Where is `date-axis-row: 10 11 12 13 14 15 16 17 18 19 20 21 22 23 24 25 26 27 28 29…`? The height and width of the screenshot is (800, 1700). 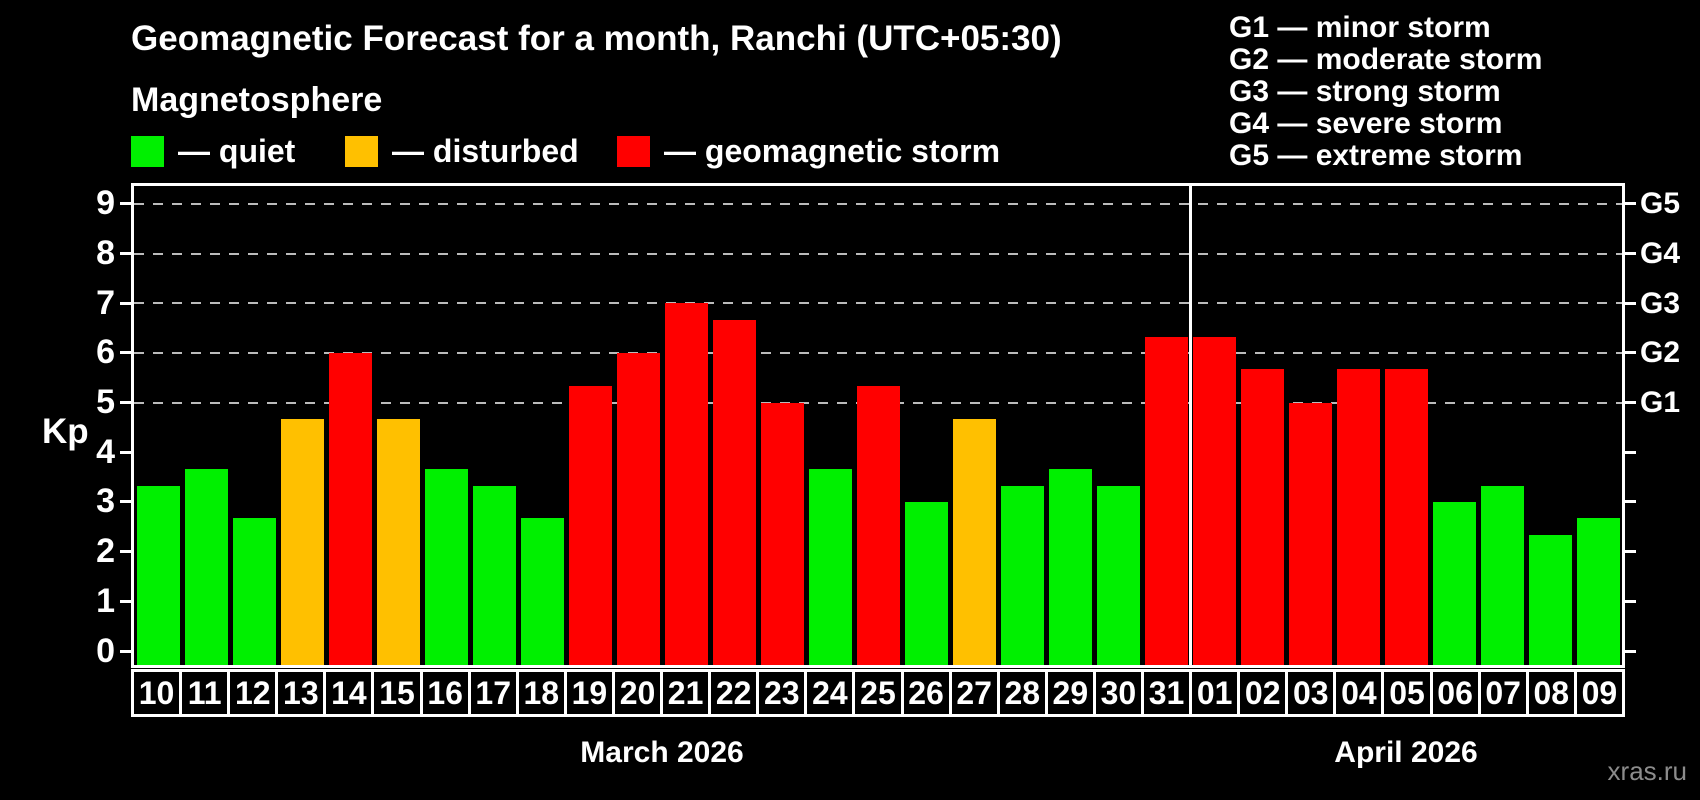 date-axis-row: 10 11 12 13 14 15 16 17 18 19 20 21 22 23 24 25 26 27 28 29… is located at coordinates (878, 693).